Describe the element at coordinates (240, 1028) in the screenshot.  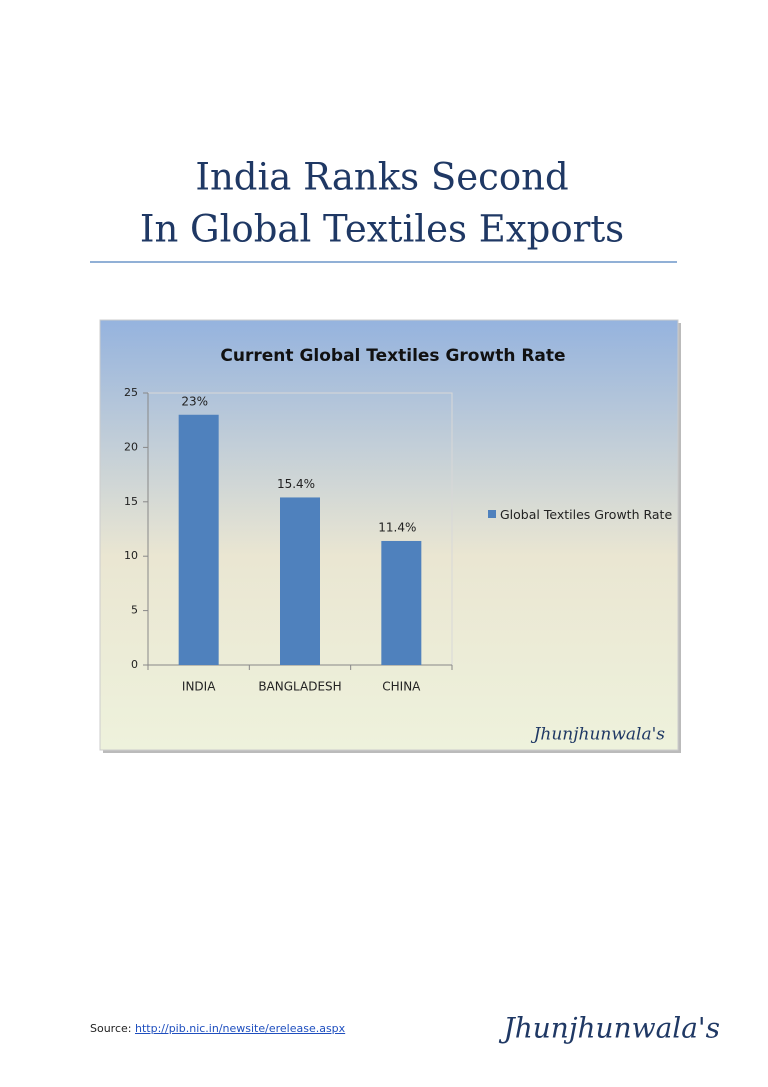
I see `source-link: http://pib.nic.in/newsite/erelease.aspx` at that location.